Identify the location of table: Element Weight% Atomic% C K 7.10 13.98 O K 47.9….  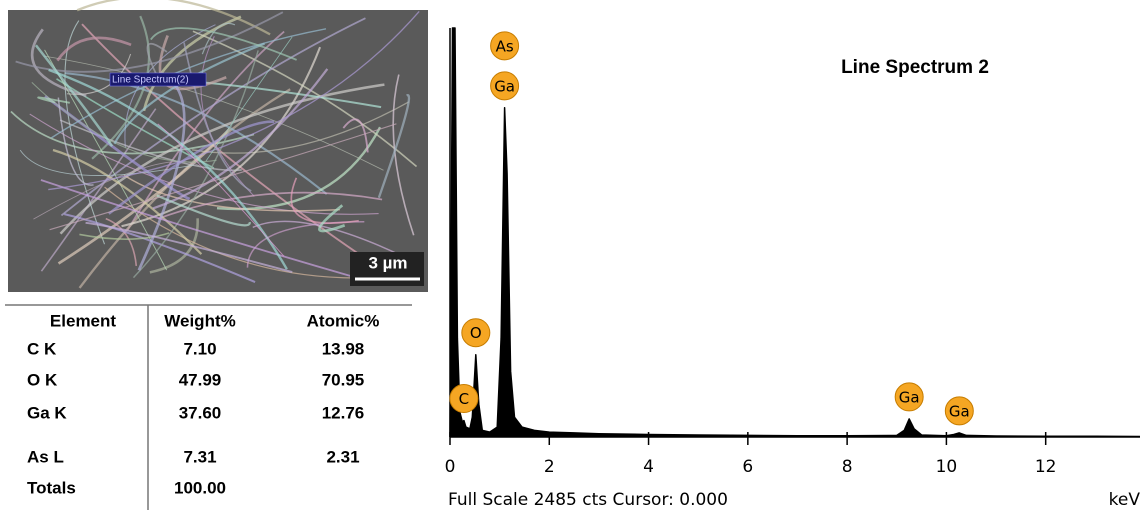
(208, 407).